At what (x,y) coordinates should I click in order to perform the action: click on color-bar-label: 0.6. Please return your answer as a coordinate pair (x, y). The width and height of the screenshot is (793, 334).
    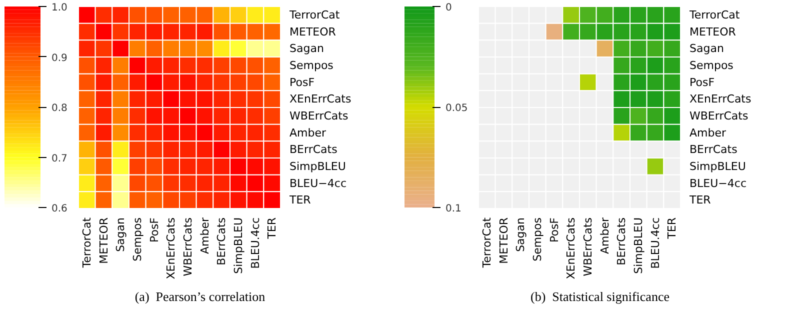
    Looking at the image, I should click on (60, 209).